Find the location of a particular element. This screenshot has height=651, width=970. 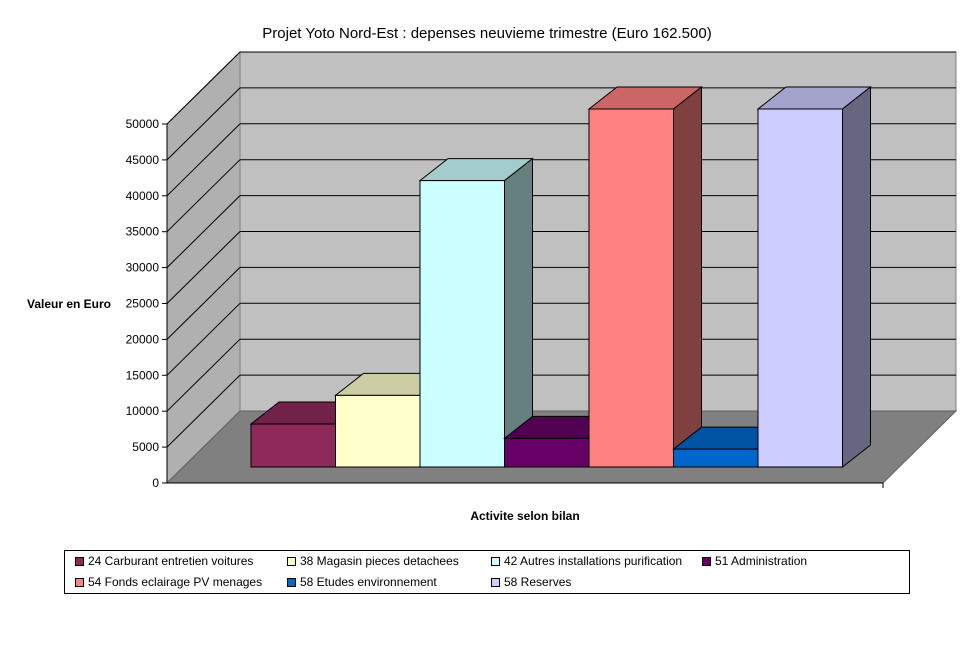

legend-item: 54 Fonds eclairage PV menages is located at coordinates (168, 582).